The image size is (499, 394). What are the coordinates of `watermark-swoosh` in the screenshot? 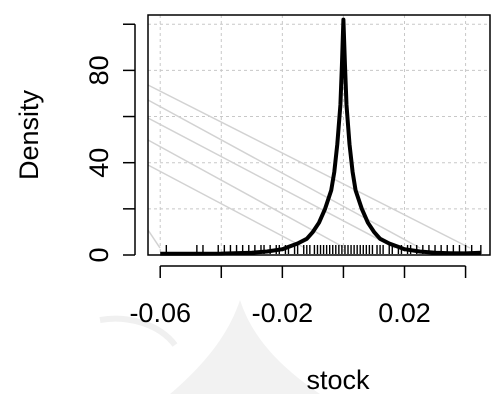 It's located at (138, 331).